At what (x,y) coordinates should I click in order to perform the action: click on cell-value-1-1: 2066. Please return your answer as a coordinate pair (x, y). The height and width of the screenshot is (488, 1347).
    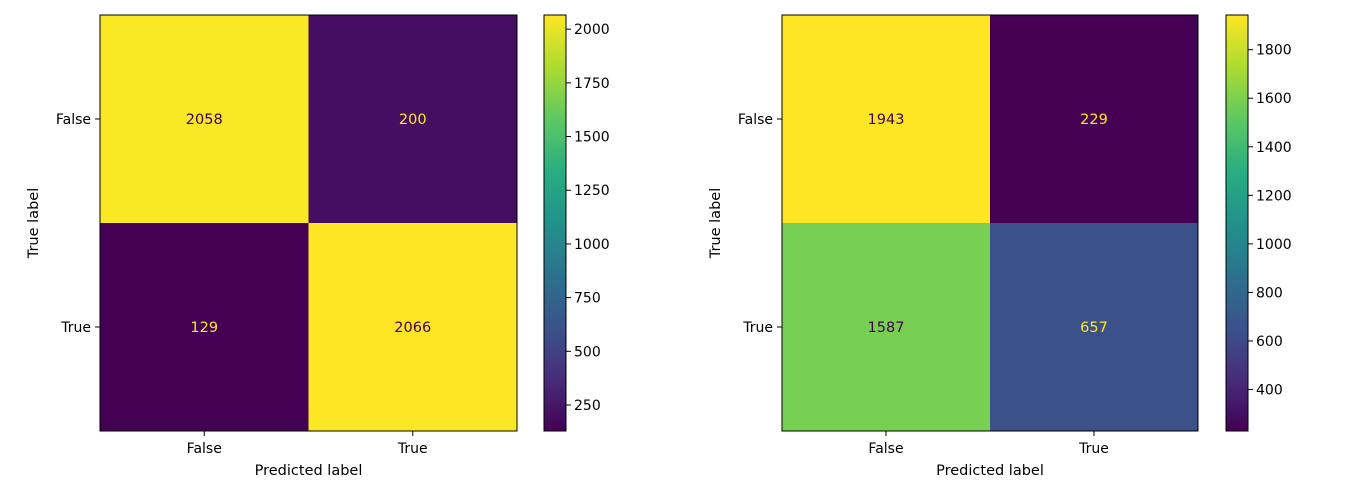
    Looking at the image, I should click on (412, 328).